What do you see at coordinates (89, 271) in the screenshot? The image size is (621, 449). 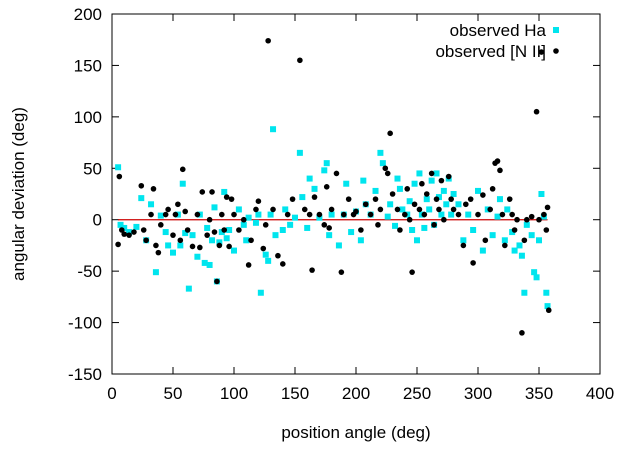 I see `y-tick-label-2: -50` at bounding box center [89, 271].